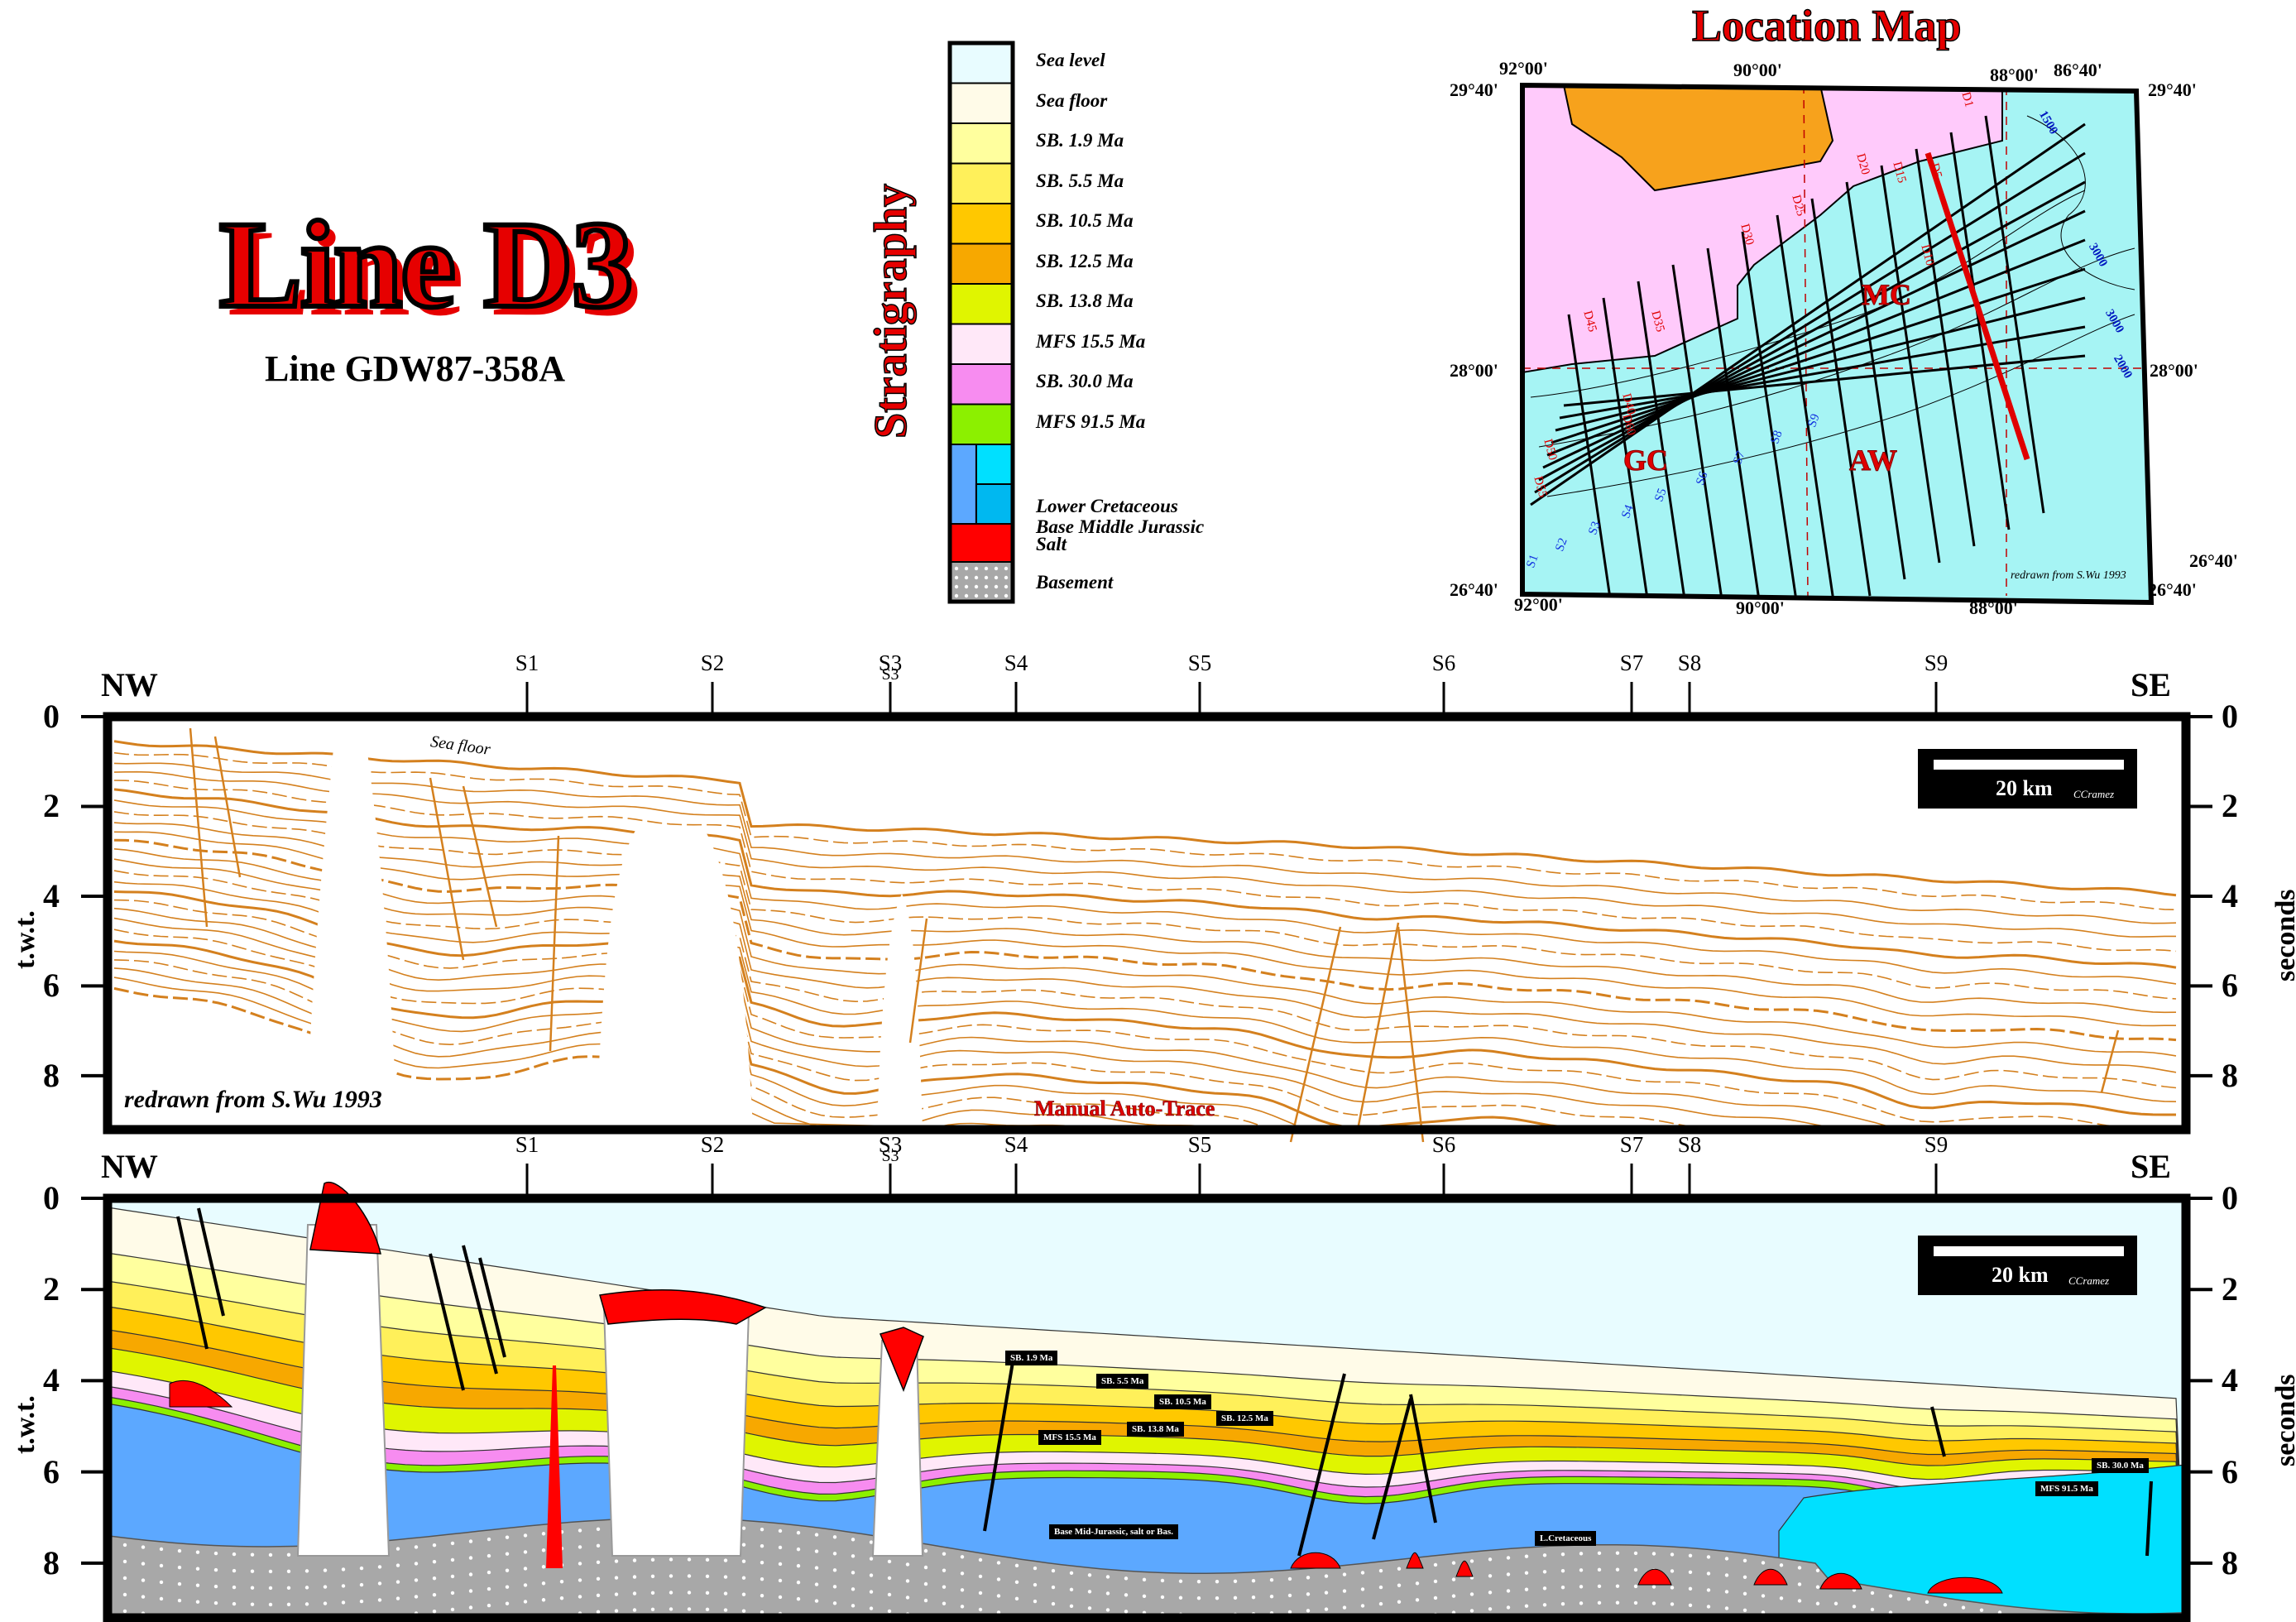  What do you see at coordinates (1085, 220) in the screenshot?
I see `legend-item-label: SB. 10.5 Ma` at bounding box center [1085, 220].